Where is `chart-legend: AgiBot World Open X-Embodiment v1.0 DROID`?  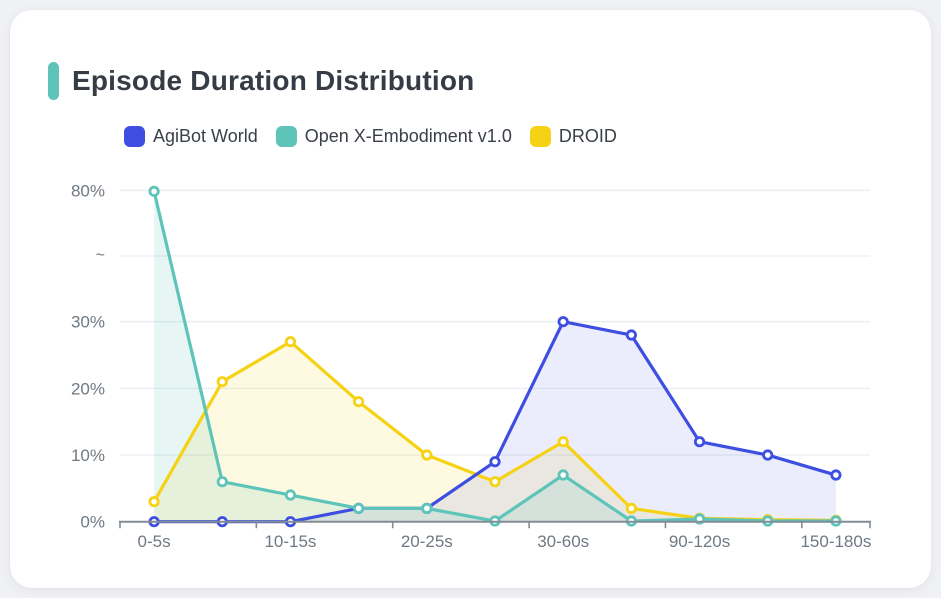
chart-legend: AgiBot World Open X-Embodiment v1.0 DROID is located at coordinates (379, 136).